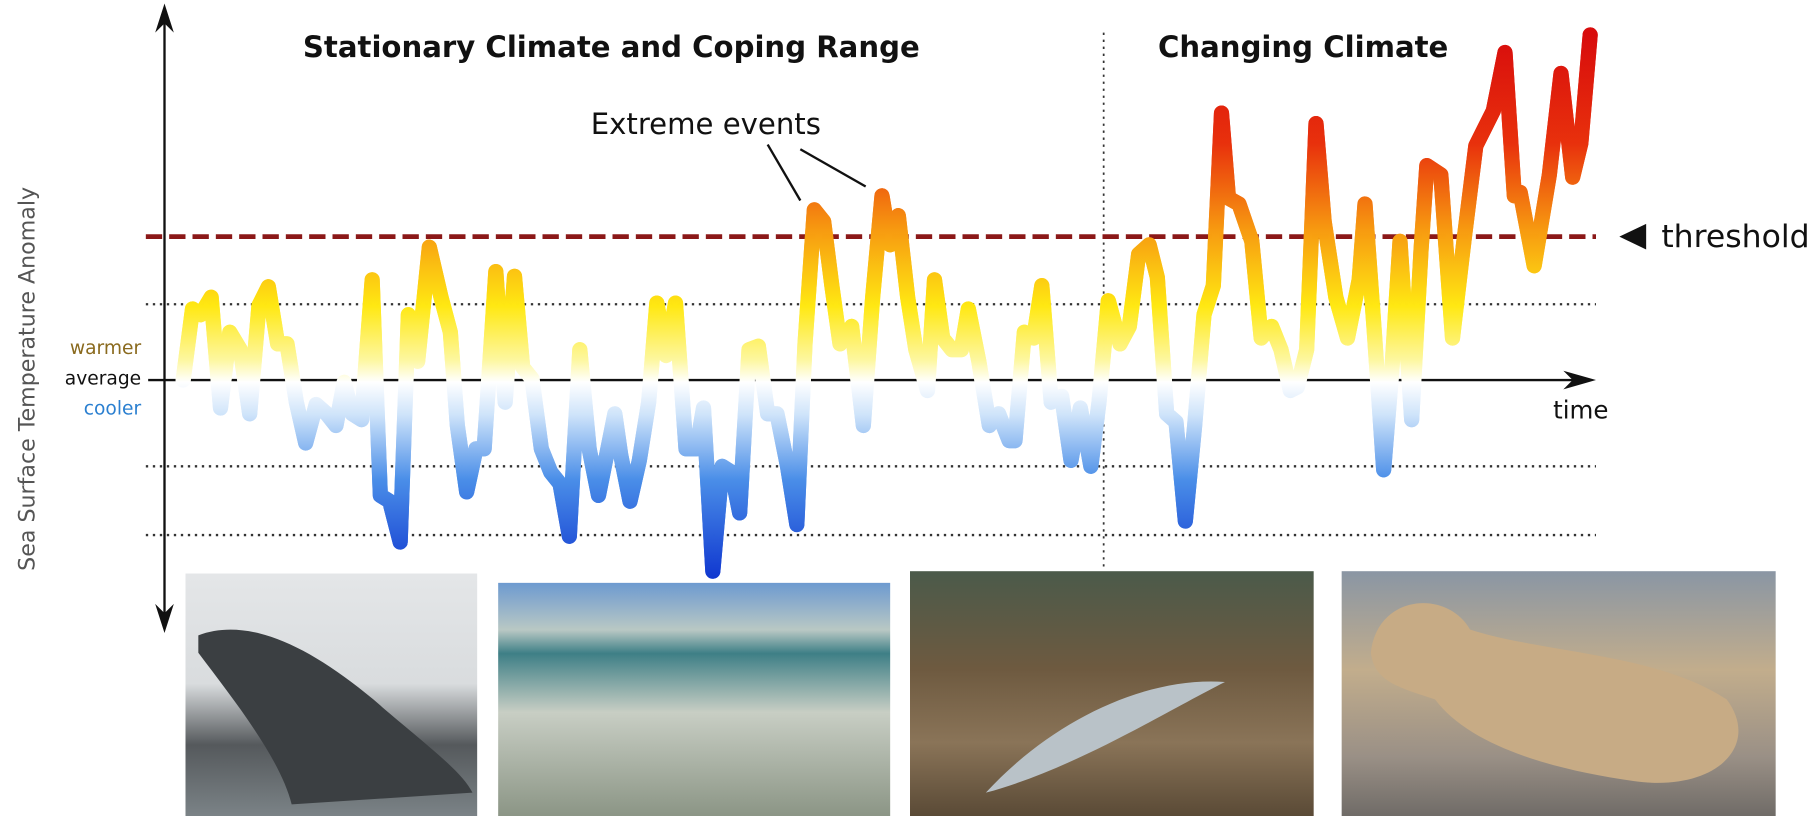  Describe the element at coordinates (1105, 737) in the screenshot. I see `fish-shape` at that location.